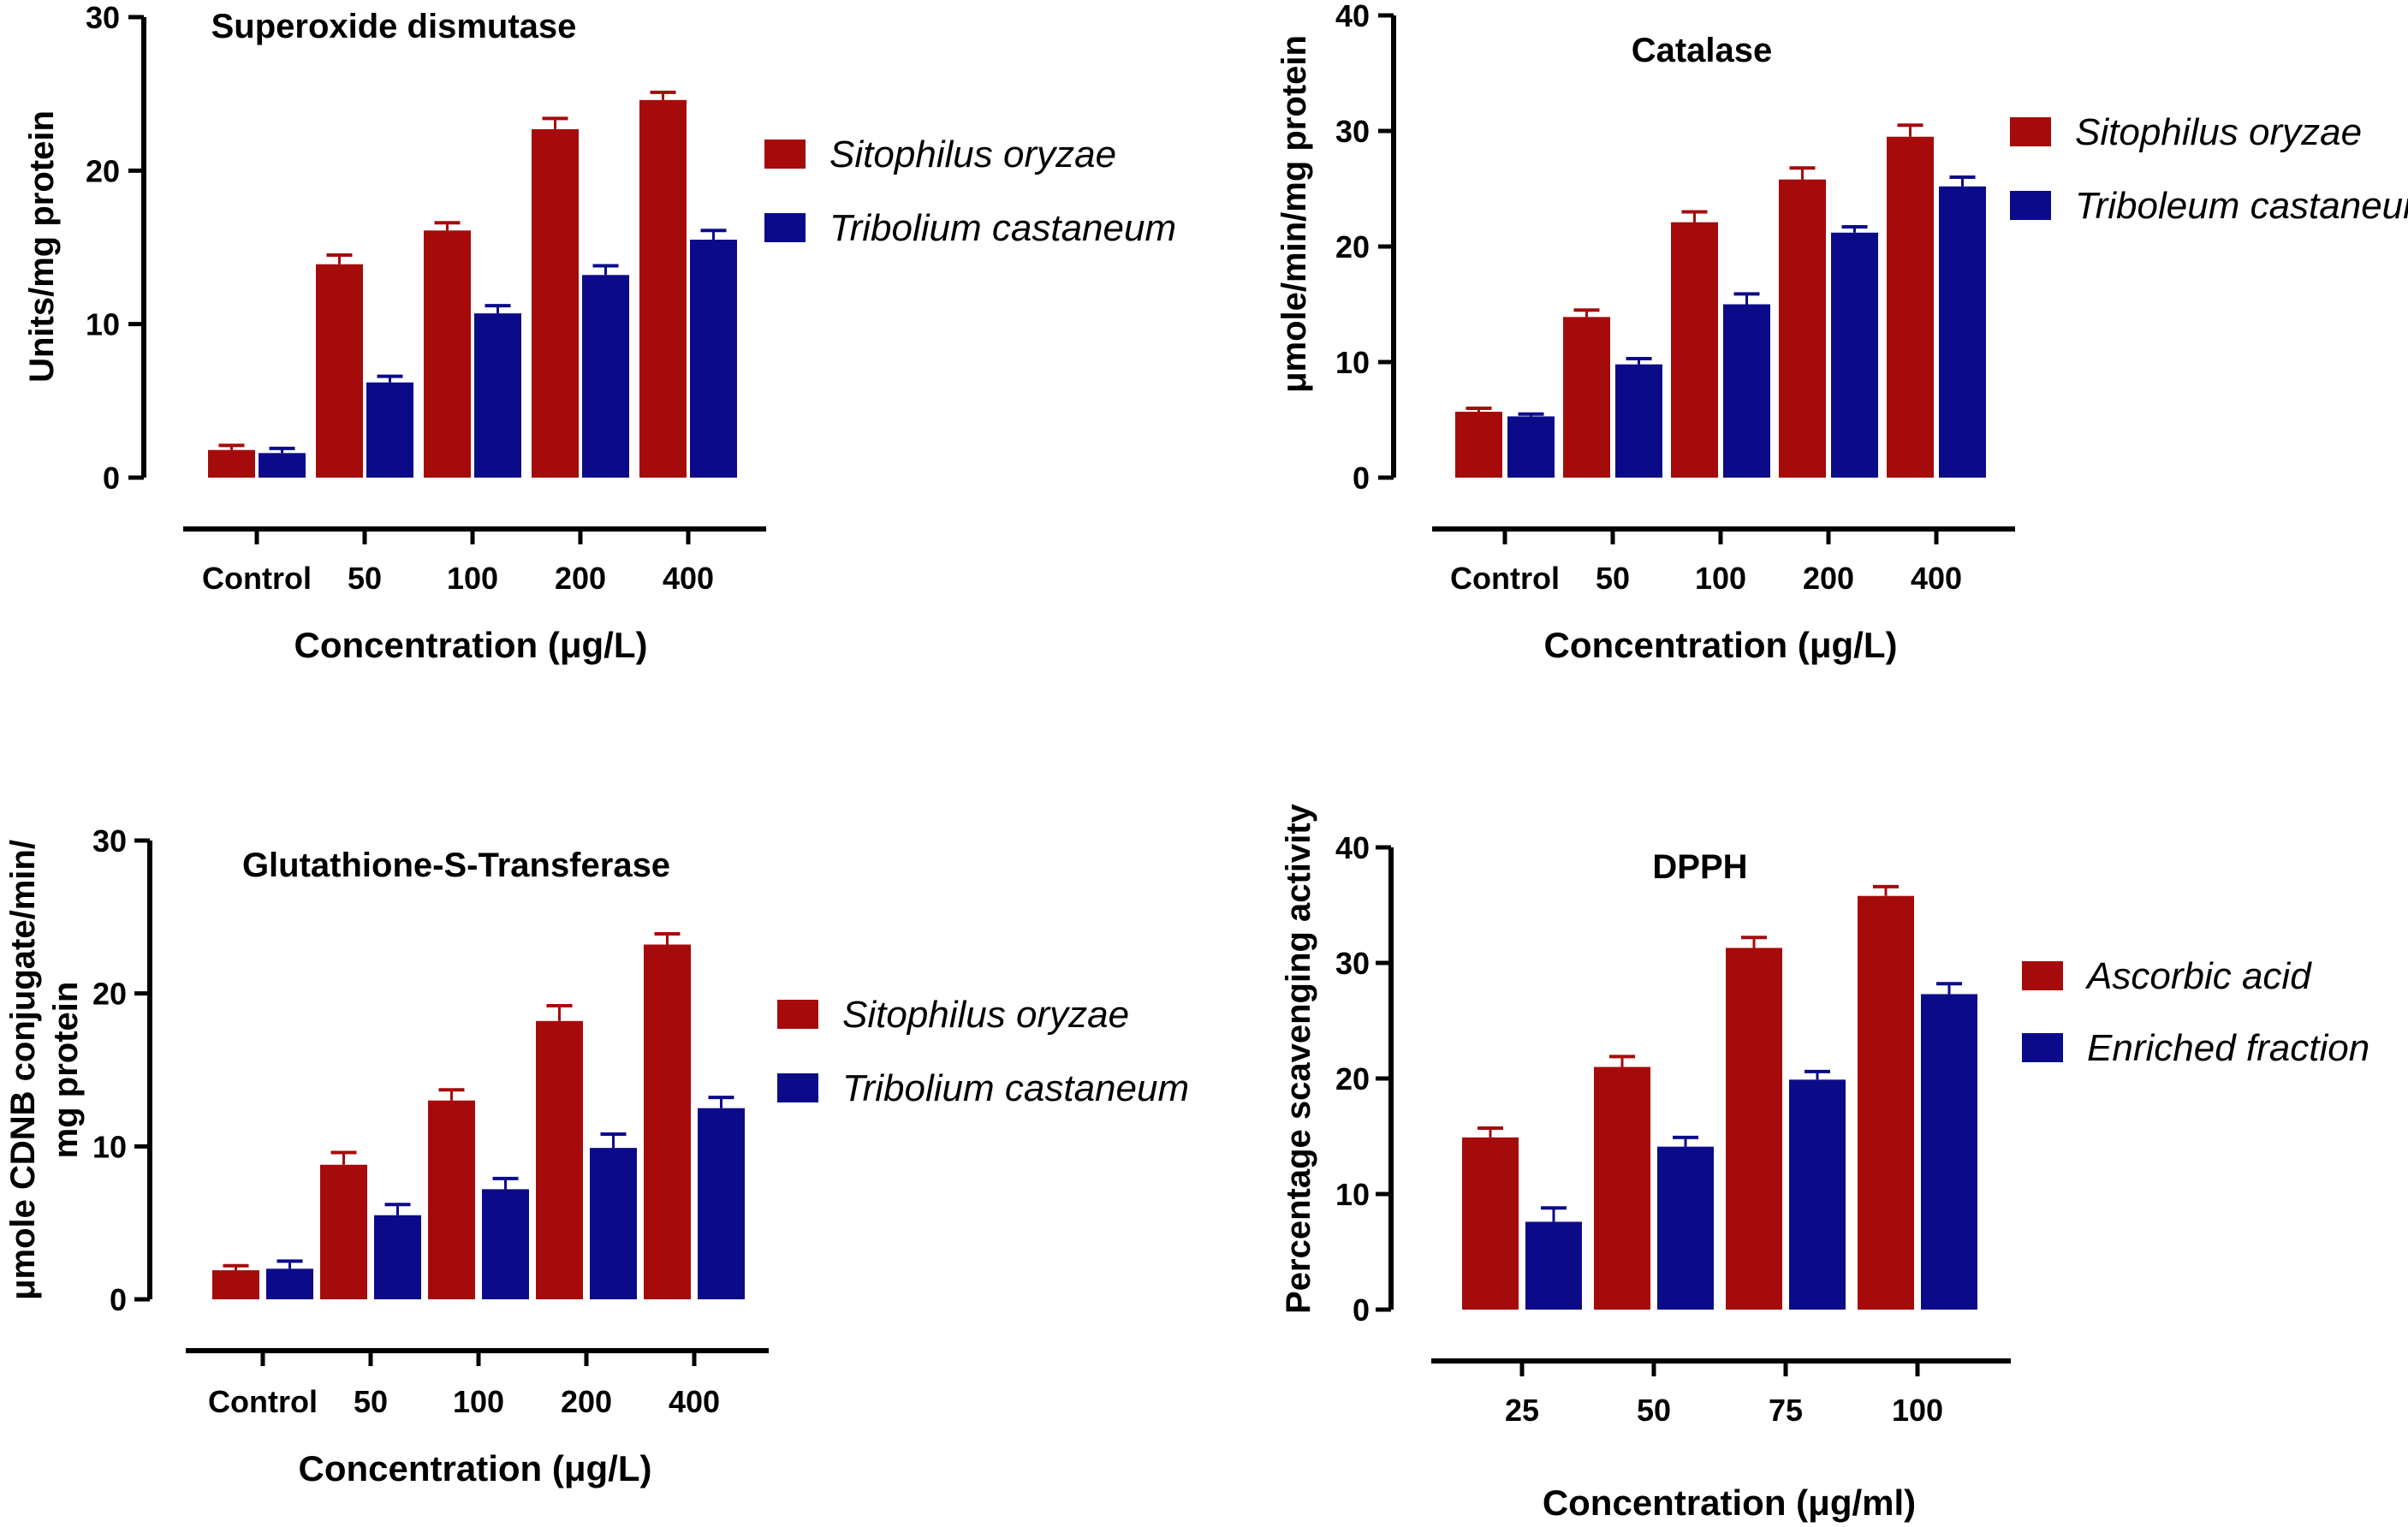  What do you see at coordinates (1786, 1410) in the screenshot?
I see `x-tick-label: 75` at bounding box center [1786, 1410].